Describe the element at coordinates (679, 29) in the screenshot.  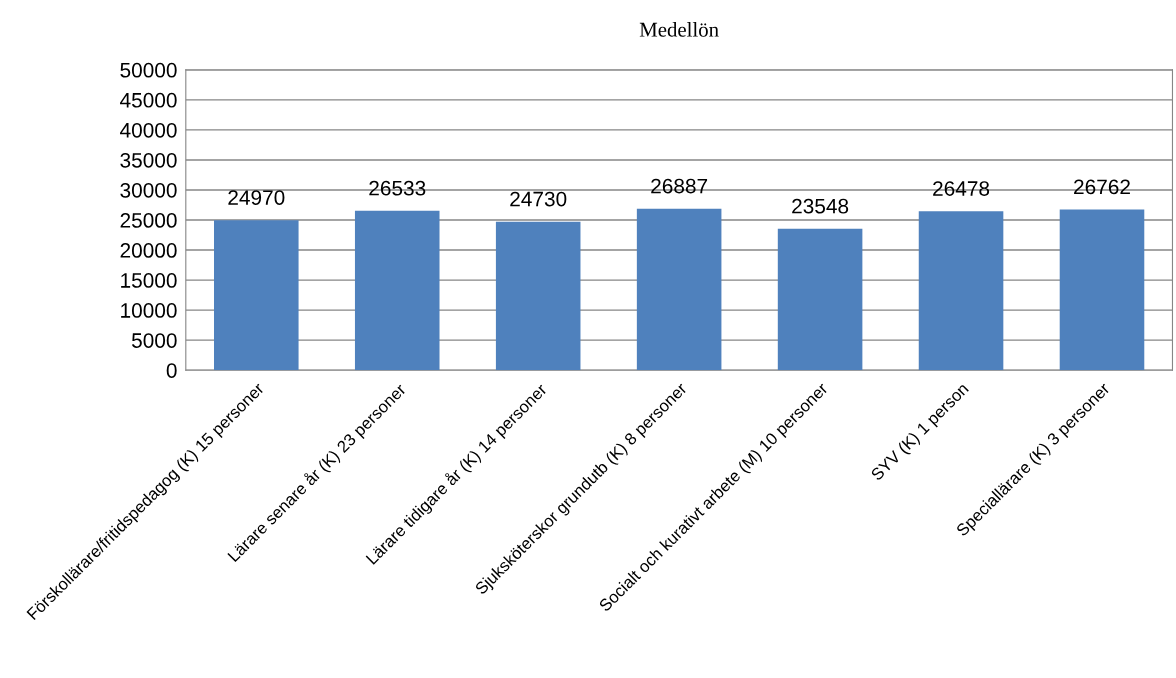
I see `chart-title: Medellön` at that location.